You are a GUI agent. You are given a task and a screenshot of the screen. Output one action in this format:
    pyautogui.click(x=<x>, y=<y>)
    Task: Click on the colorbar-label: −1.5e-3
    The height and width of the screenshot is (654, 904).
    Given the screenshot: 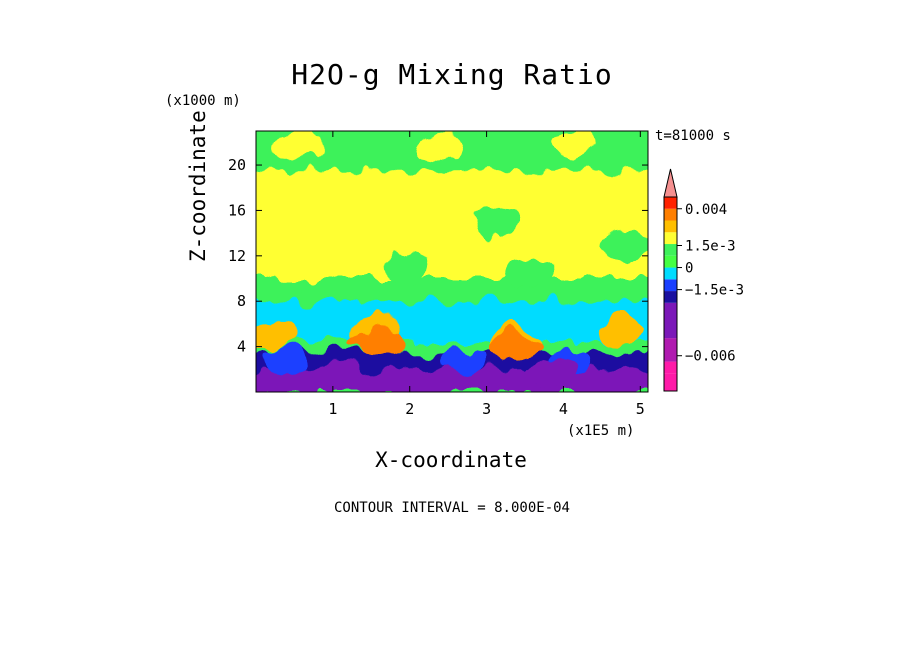 What is the action you would take?
    pyautogui.click(x=714, y=291)
    